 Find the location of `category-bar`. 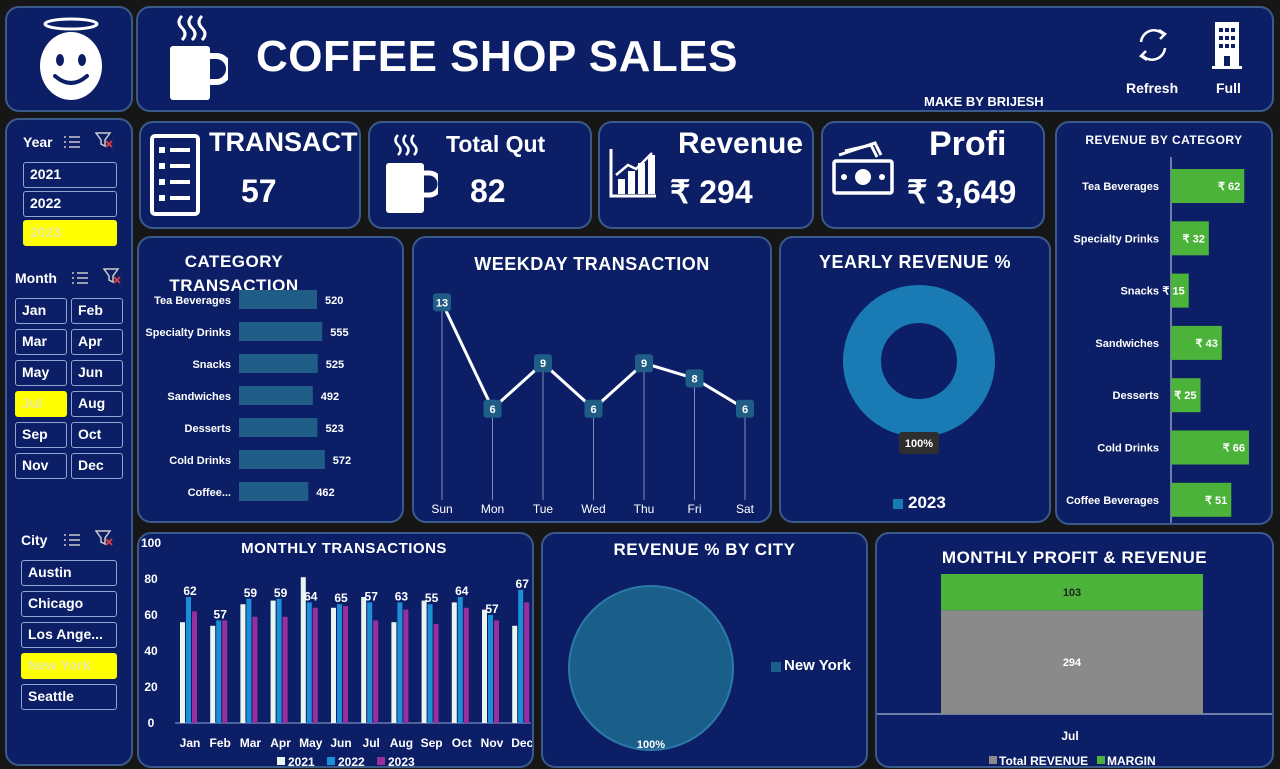

category-bar is located at coordinates (278, 363).